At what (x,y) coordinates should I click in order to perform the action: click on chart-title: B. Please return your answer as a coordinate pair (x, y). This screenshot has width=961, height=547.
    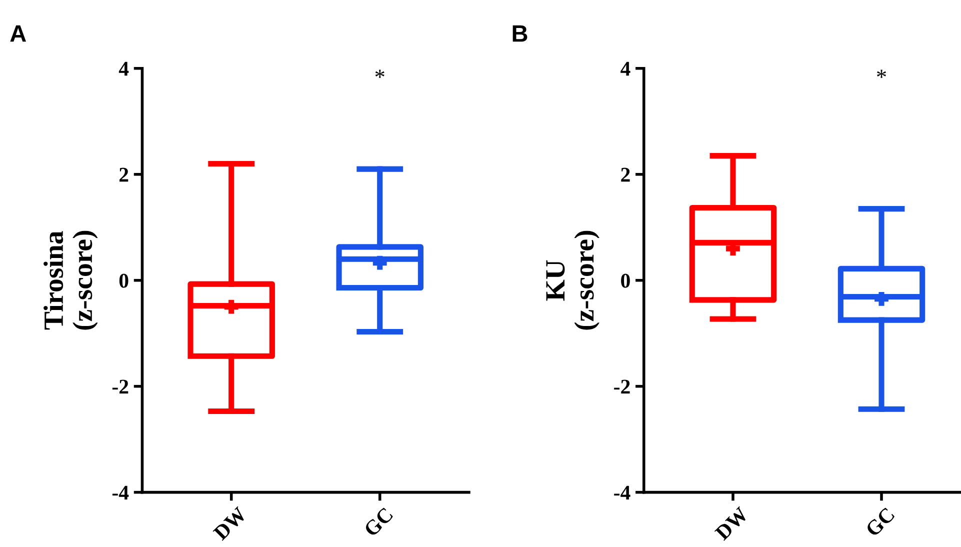
    Looking at the image, I should click on (520, 33).